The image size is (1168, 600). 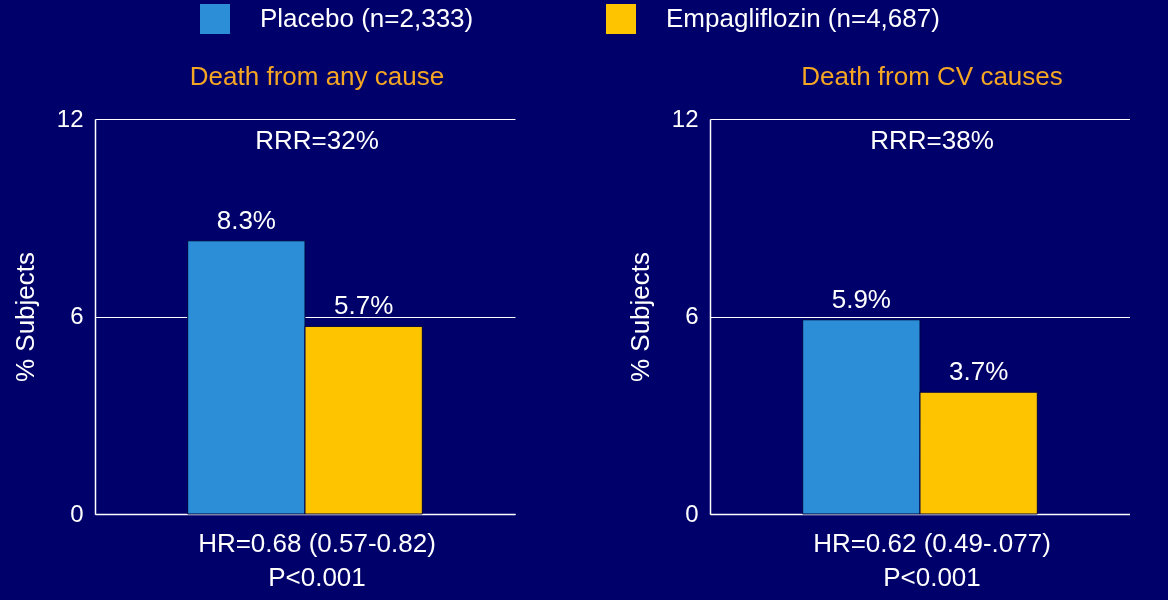 I want to click on legend-label: Placebo (n=2,333), so click(x=367, y=18).